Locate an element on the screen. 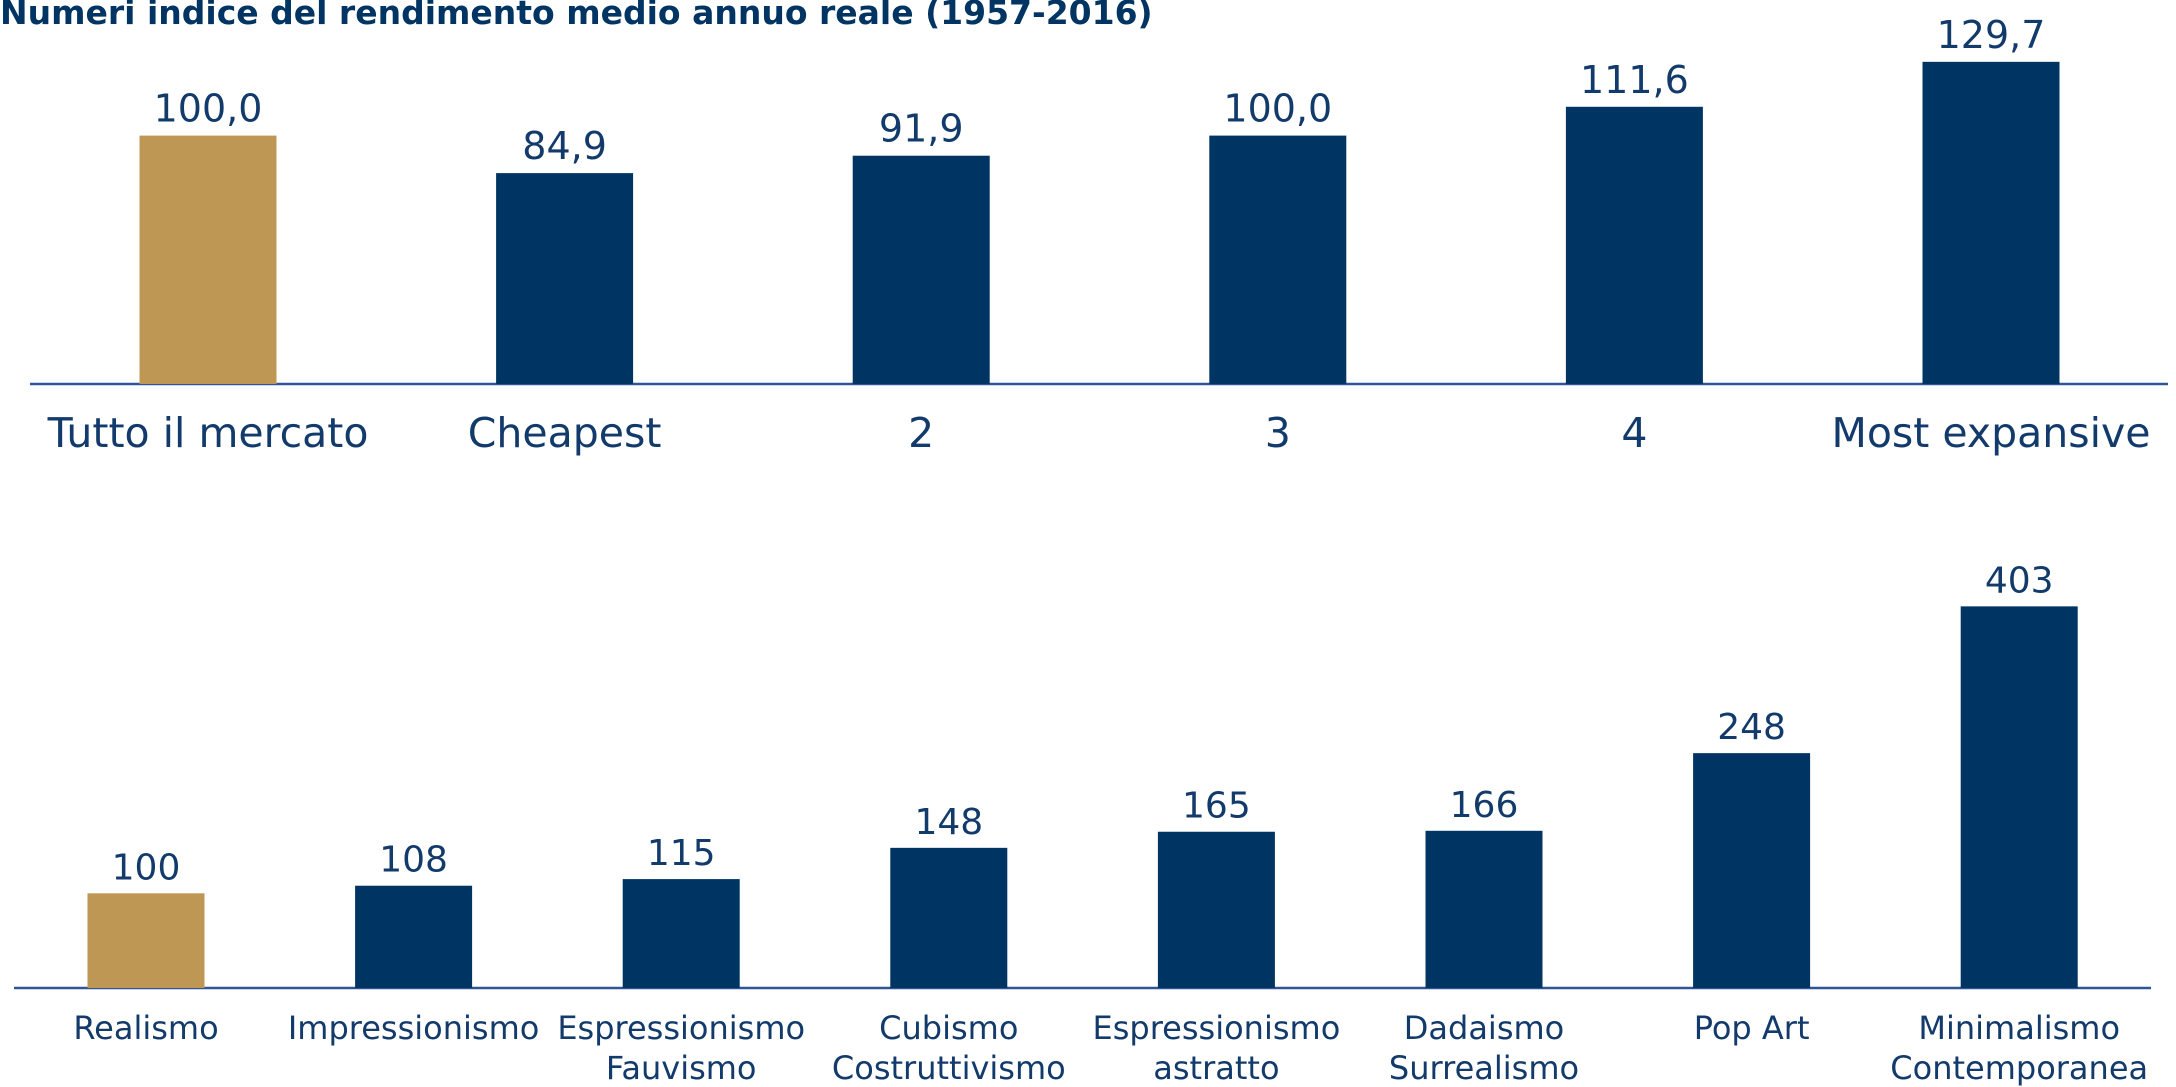  value-label: 100 is located at coordinates (146, 867).